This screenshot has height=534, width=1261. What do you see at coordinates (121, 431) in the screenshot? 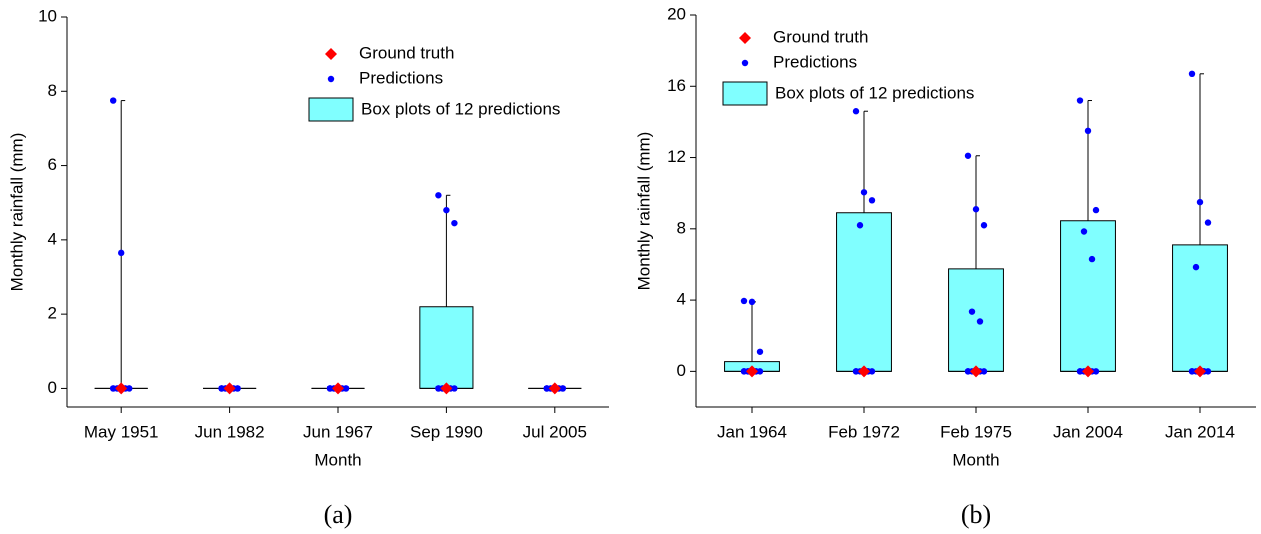
I see `x-tick-label: May 1951` at bounding box center [121, 431].